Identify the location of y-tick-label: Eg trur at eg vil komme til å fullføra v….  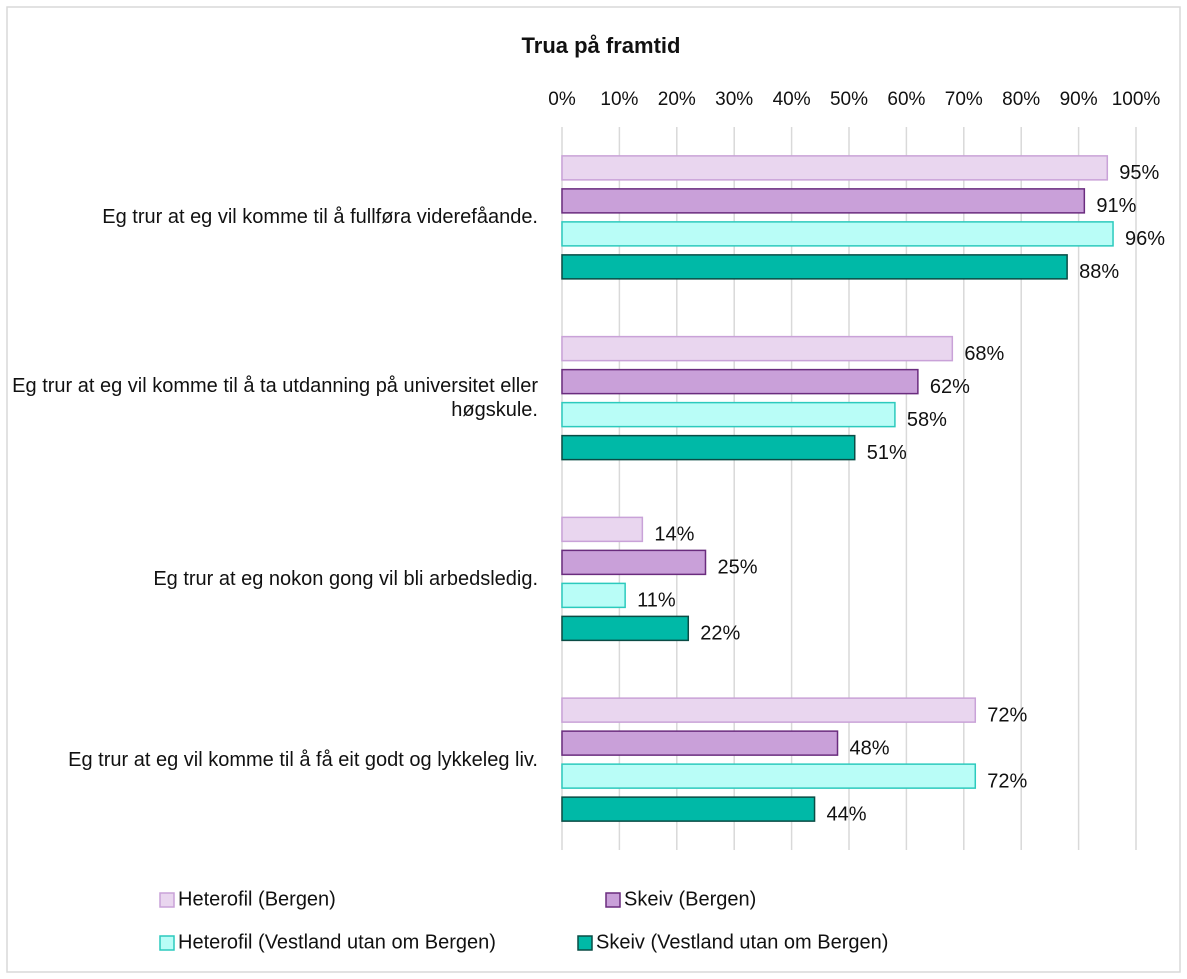
(320, 217).